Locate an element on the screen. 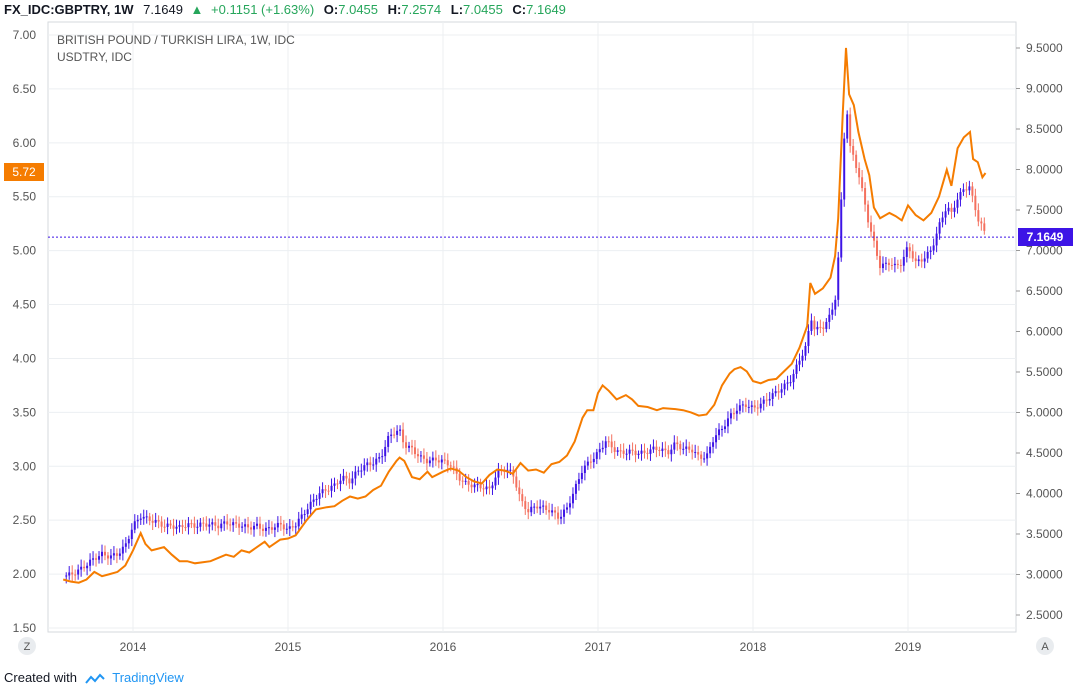 Image resolution: width=1076 pixels, height=692 pixels. usdtry-last-badge is located at coordinates (24, 172).